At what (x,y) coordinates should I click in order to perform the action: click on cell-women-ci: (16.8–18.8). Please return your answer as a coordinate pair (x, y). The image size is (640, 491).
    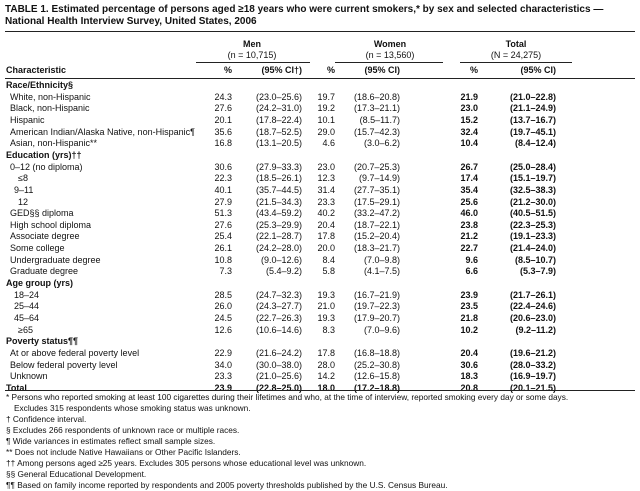
    Looking at the image, I should click on (376, 352).